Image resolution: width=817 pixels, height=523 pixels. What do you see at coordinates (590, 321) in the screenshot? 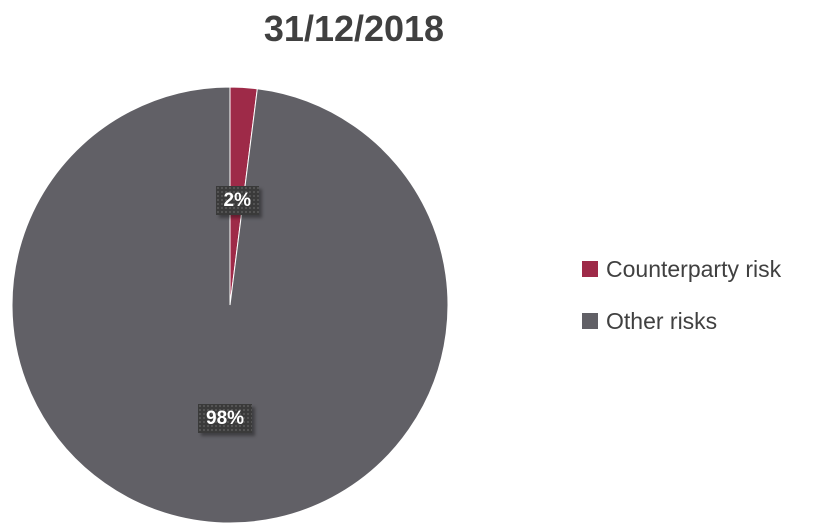
I see `legend-swatch-other-risks` at bounding box center [590, 321].